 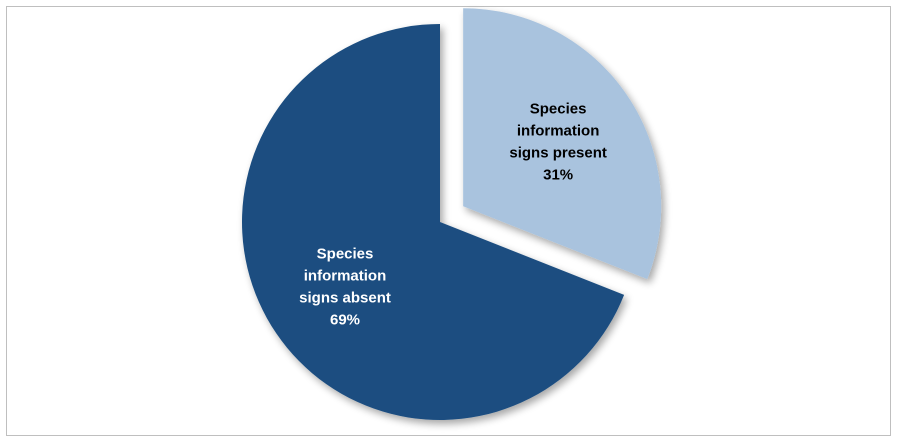 I want to click on slice-value-label: 31%, so click(x=558, y=175).